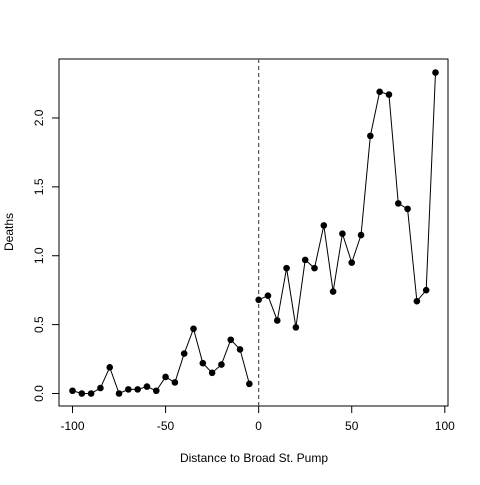 The image size is (480, 485). Describe the element at coordinates (9, 232) in the screenshot. I see `y-axis-label: Deaths` at that location.